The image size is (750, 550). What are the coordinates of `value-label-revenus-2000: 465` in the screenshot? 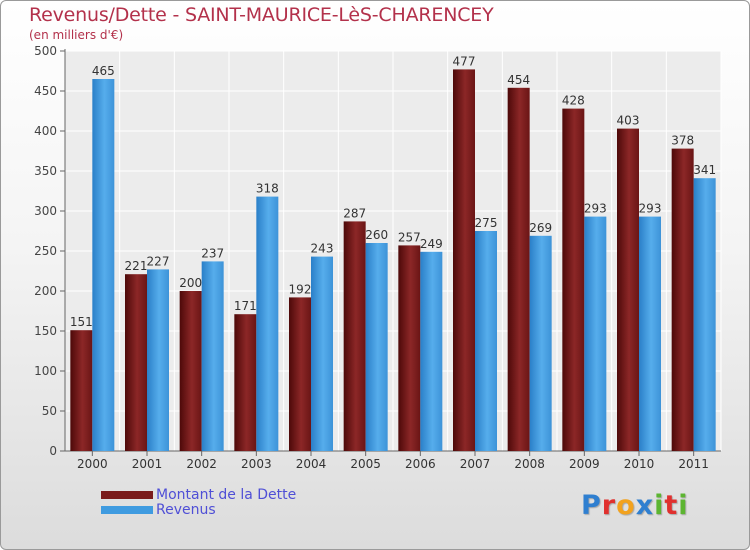 It's located at (103, 71).